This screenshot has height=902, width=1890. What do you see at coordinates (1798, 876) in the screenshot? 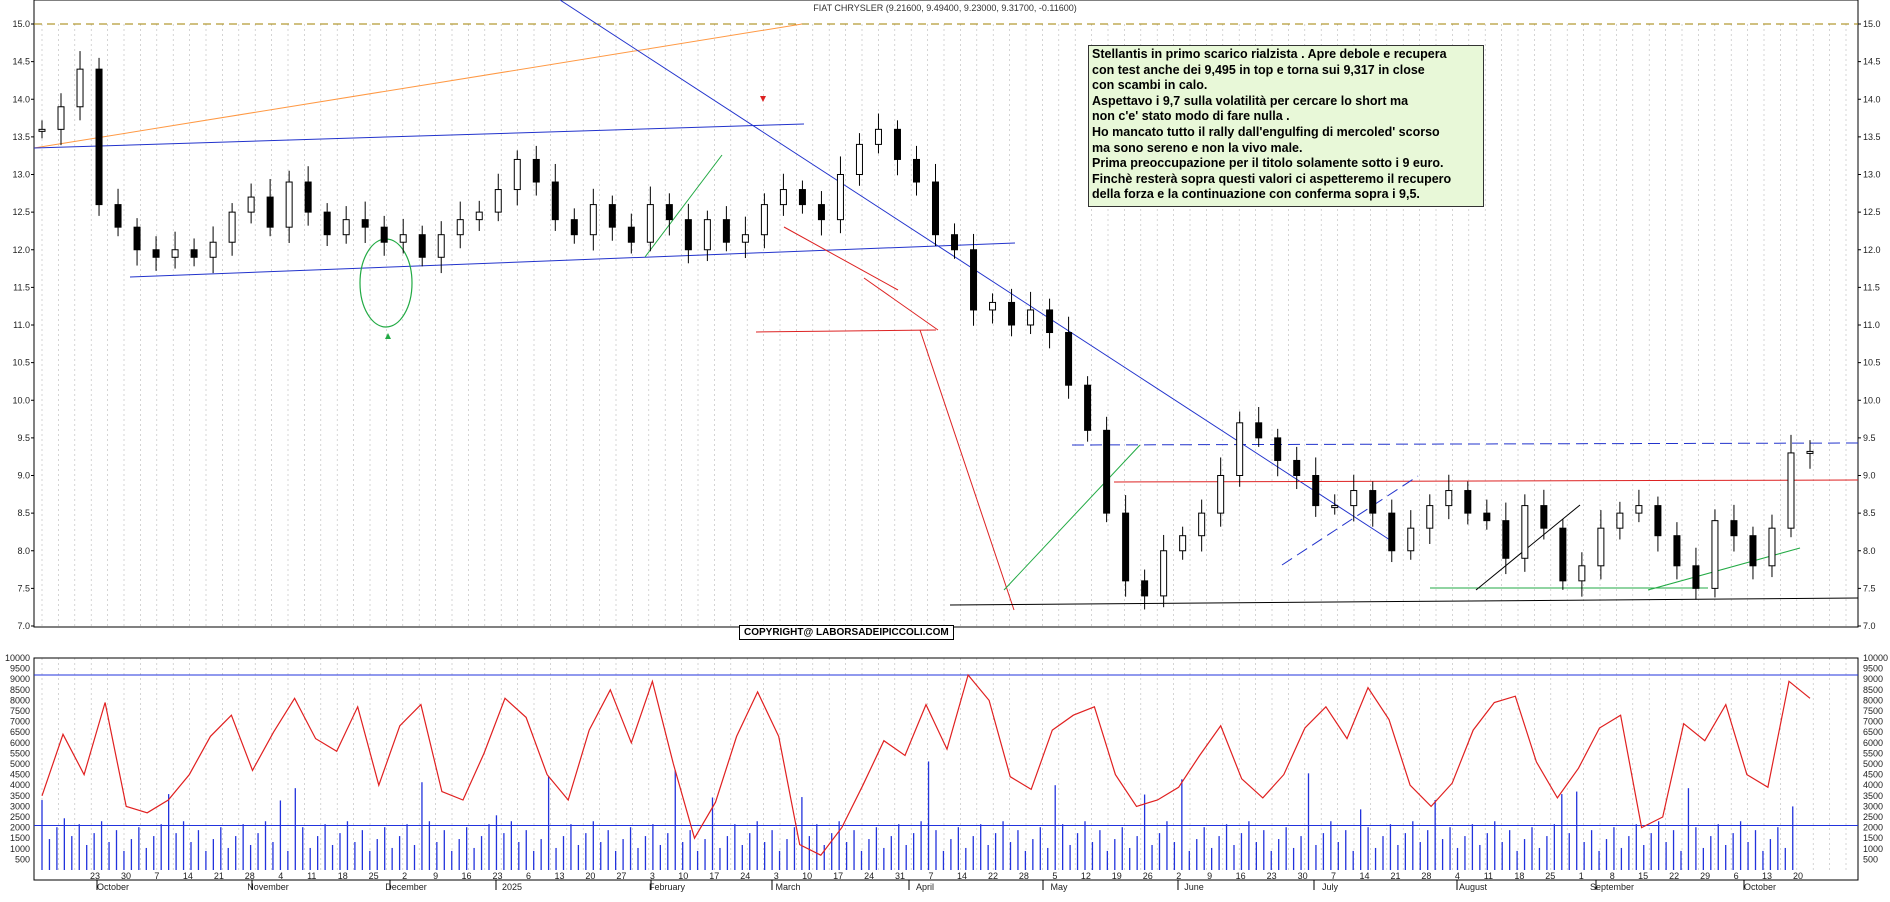
I see `day-tick-label: 20` at bounding box center [1798, 876].